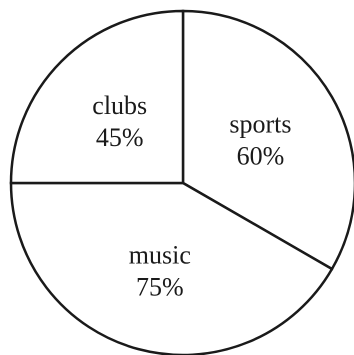 Image resolution: width=354 pixels, height=355 pixels. What do you see at coordinates (261, 155) in the screenshot?
I see `slice-value-sports: 60%` at bounding box center [261, 155].